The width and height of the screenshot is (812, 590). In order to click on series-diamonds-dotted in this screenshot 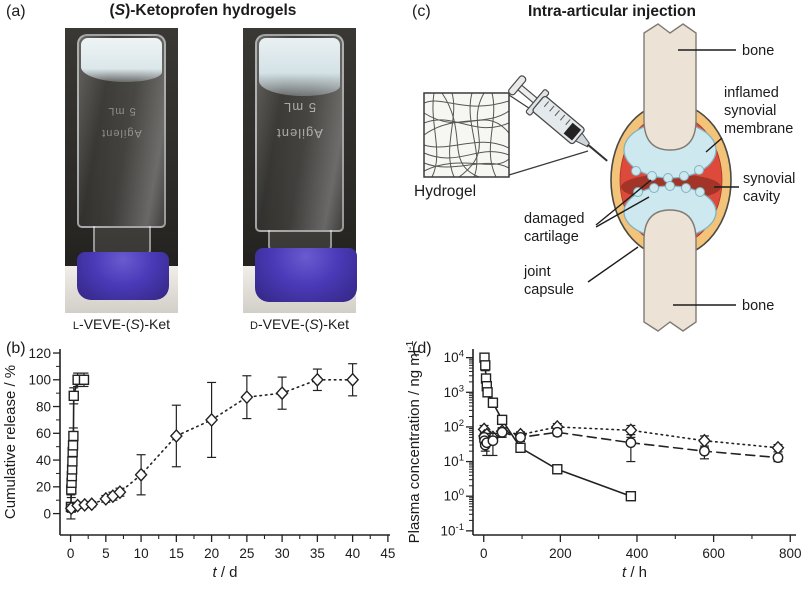, I will do `click(212, 439)`.